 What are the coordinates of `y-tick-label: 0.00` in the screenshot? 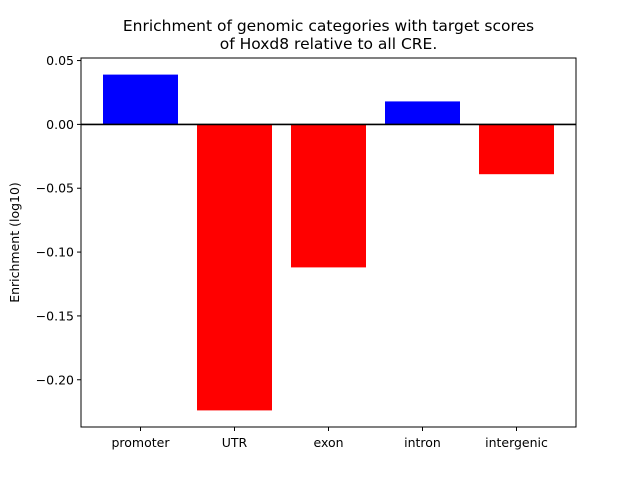 It's located at (60, 124).